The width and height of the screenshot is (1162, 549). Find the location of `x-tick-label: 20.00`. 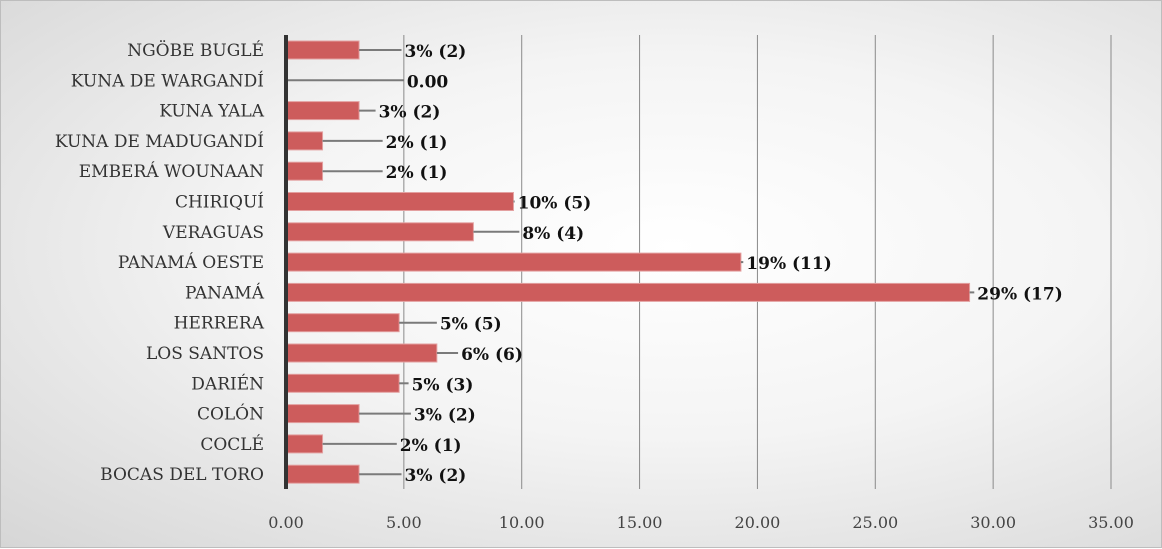

x-tick-label: 20.00 is located at coordinates (758, 522).